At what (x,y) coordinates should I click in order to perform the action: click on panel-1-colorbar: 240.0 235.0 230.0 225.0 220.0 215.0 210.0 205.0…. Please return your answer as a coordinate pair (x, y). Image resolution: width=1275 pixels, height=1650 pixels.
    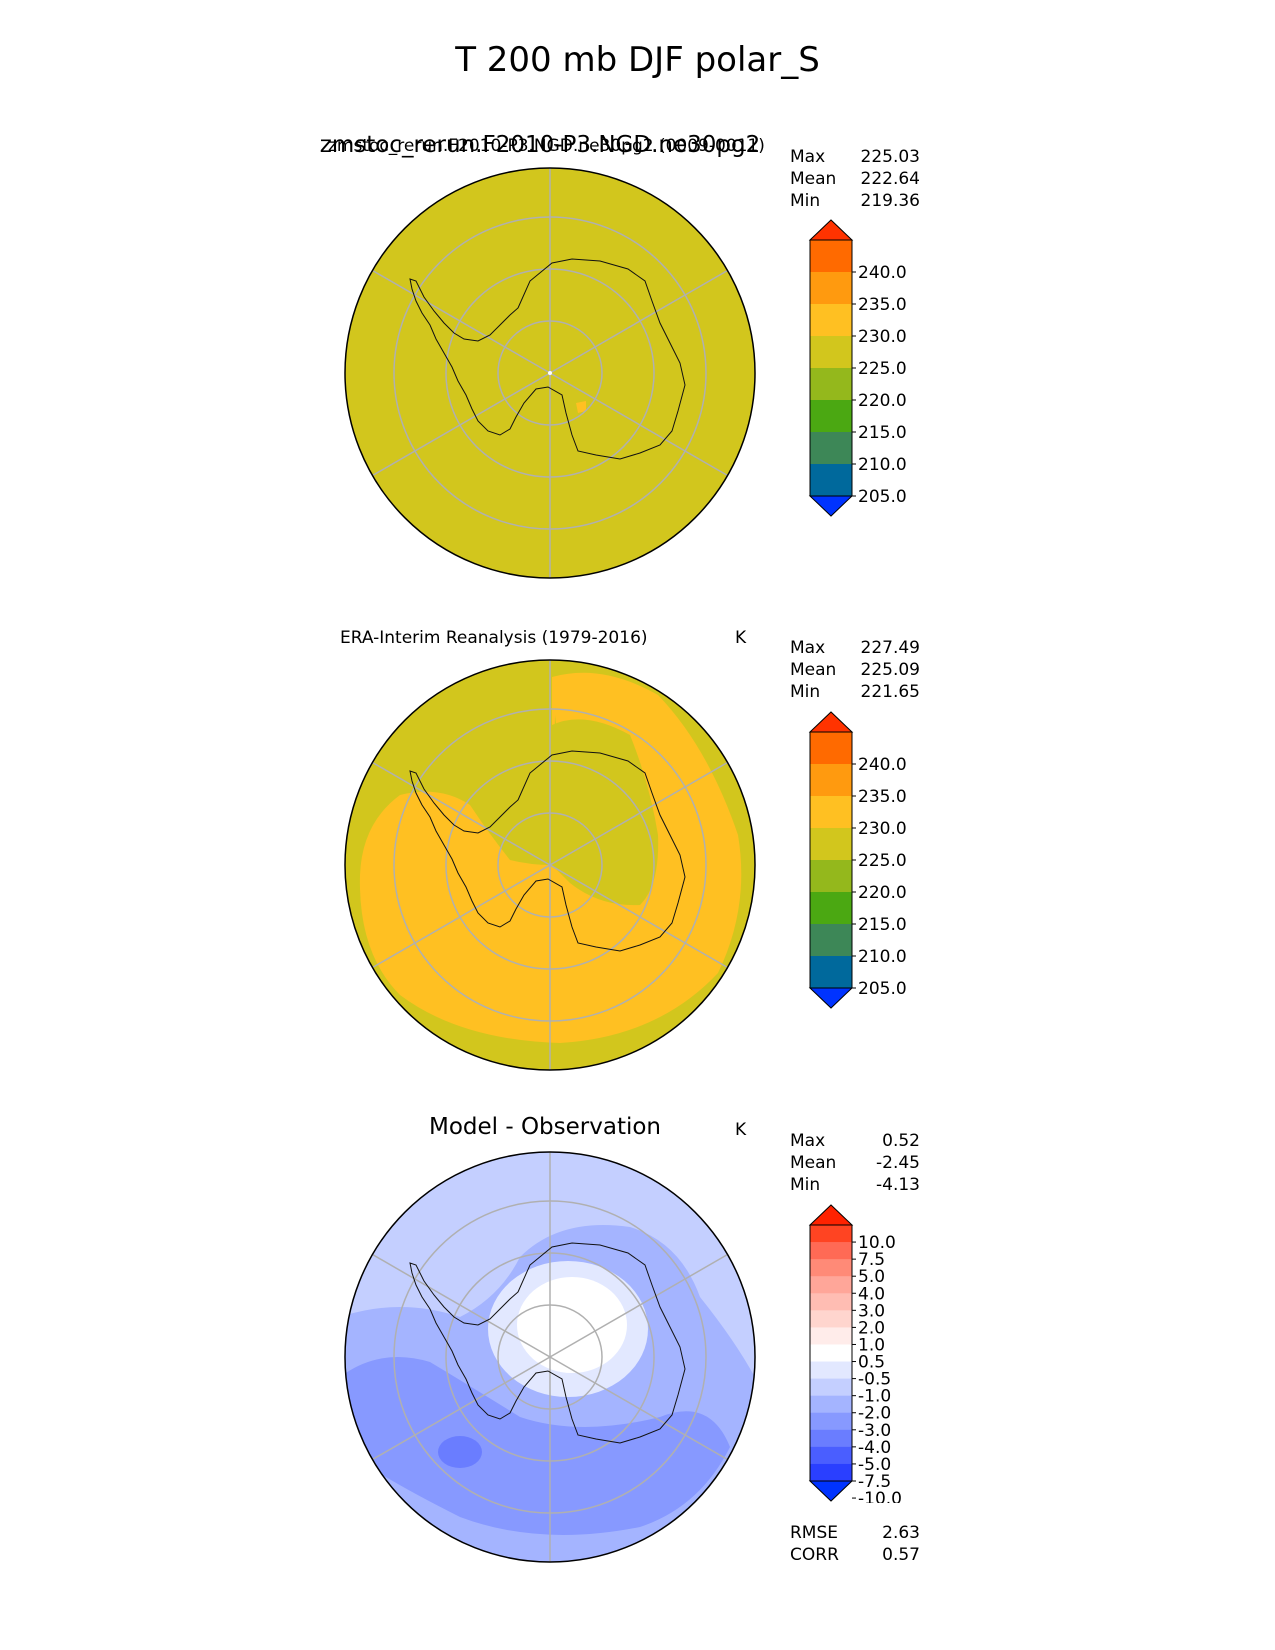
    Looking at the image, I should click on (857, 368).